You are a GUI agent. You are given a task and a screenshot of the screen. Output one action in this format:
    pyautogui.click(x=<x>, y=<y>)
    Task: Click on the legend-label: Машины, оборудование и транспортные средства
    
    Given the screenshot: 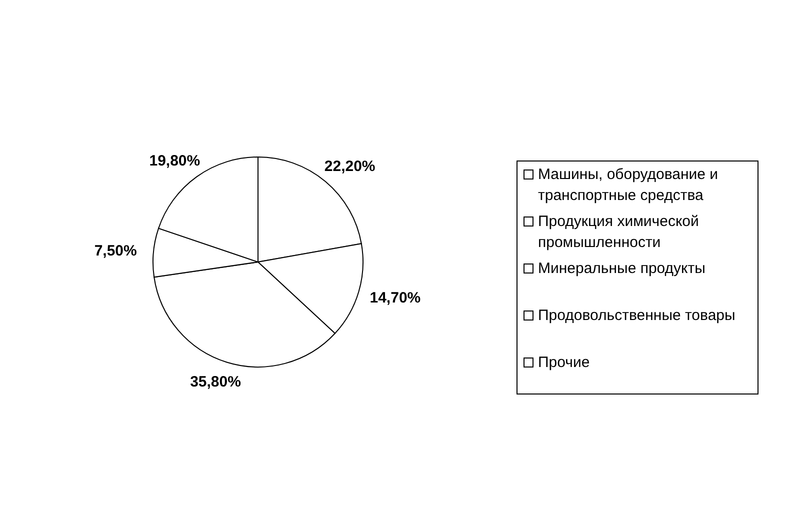 What is the action you would take?
    pyautogui.click(x=628, y=185)
    